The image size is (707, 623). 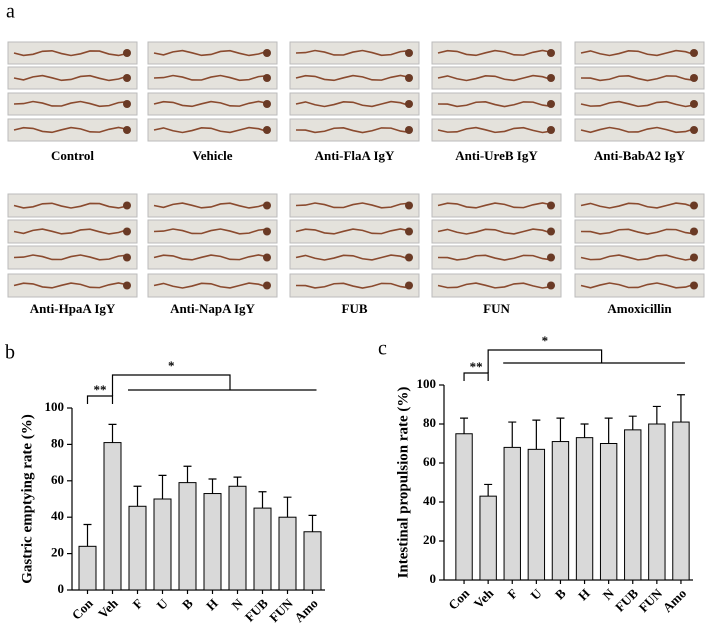 What do you see at coordinates (82, 608) in the screenshot?
I see `x-tick-label: Con` at bounding box center [82, 608].